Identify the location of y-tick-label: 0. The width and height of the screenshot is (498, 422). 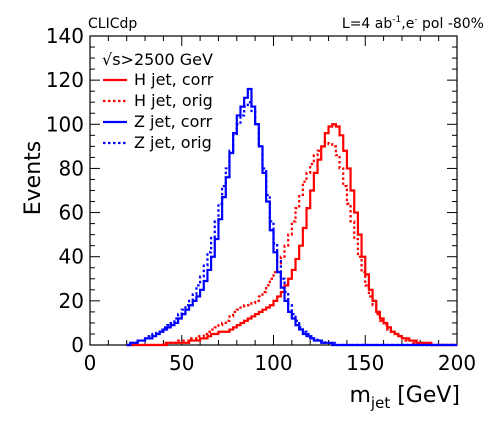
(77, 345).